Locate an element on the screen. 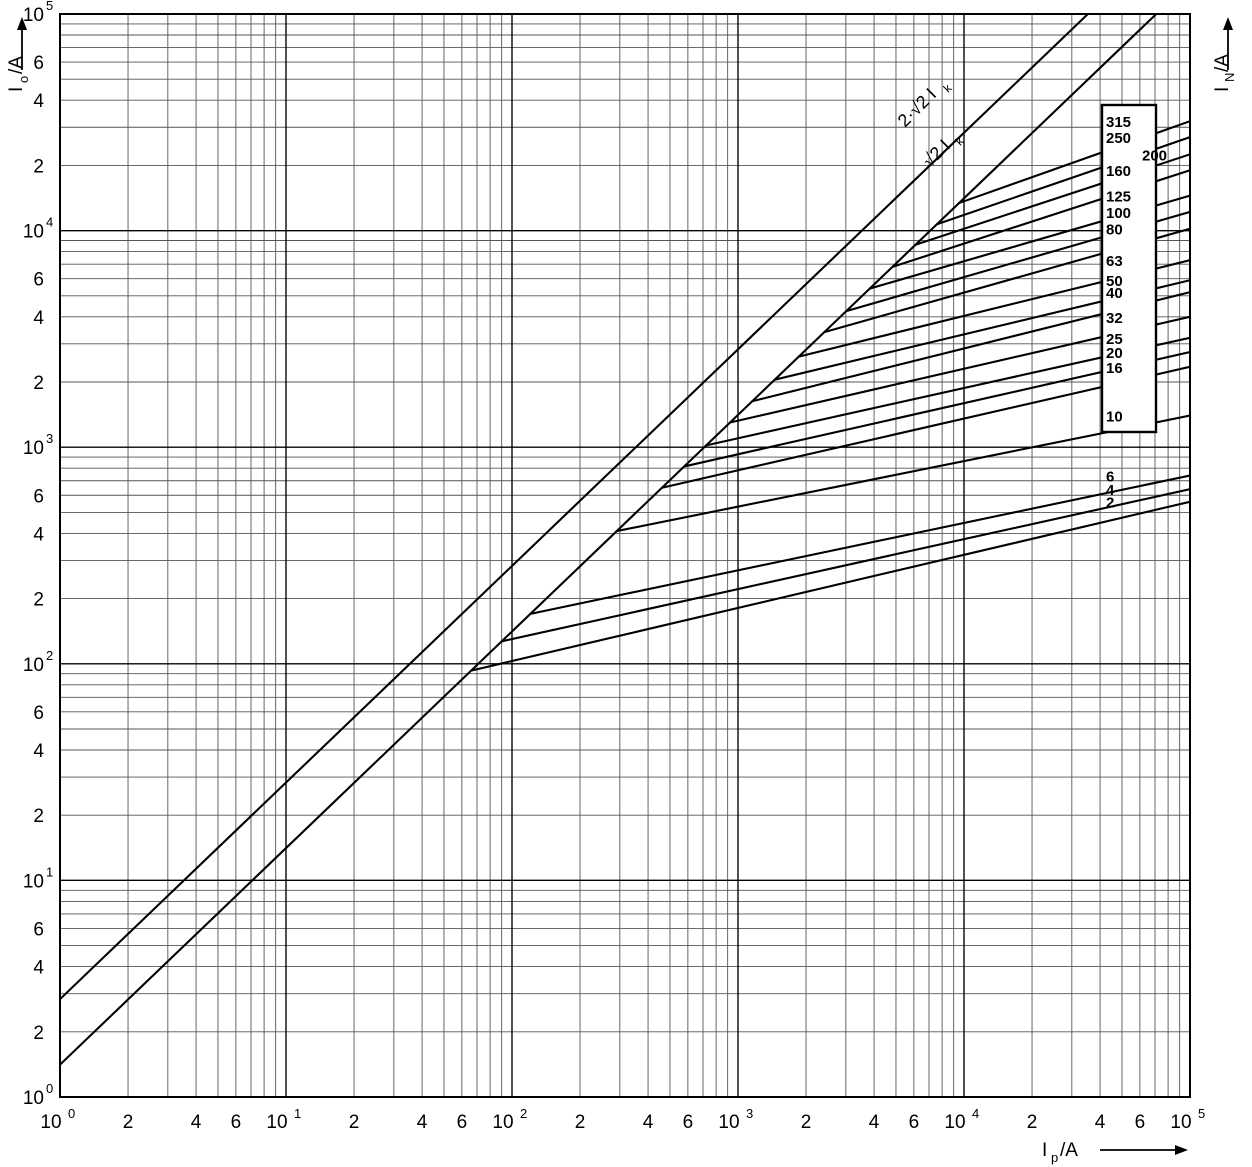  y-axis-title-unit: /A is located at coordinates (16, 65).